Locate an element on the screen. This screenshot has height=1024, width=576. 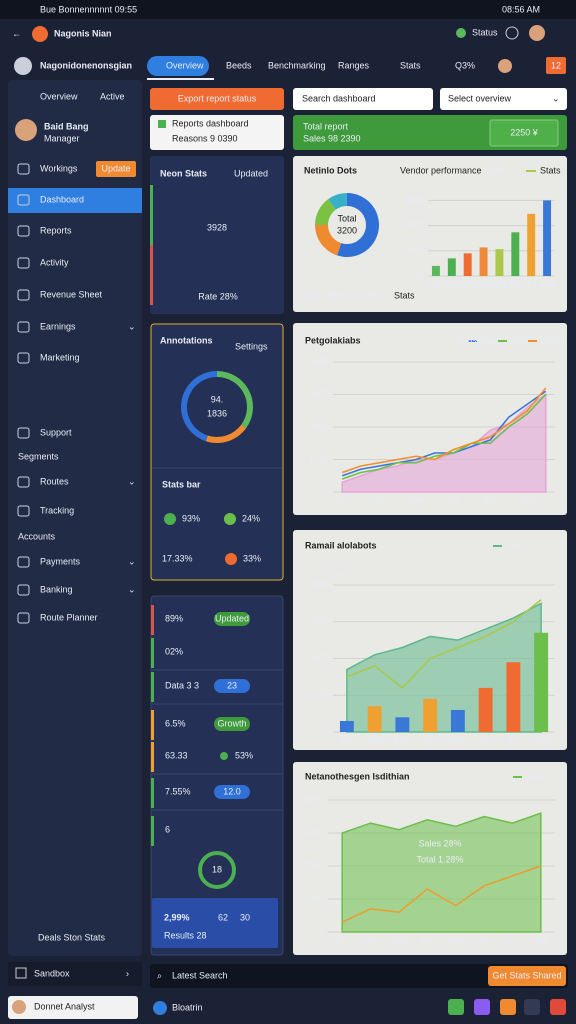
search is located at coordinates (363, 99).